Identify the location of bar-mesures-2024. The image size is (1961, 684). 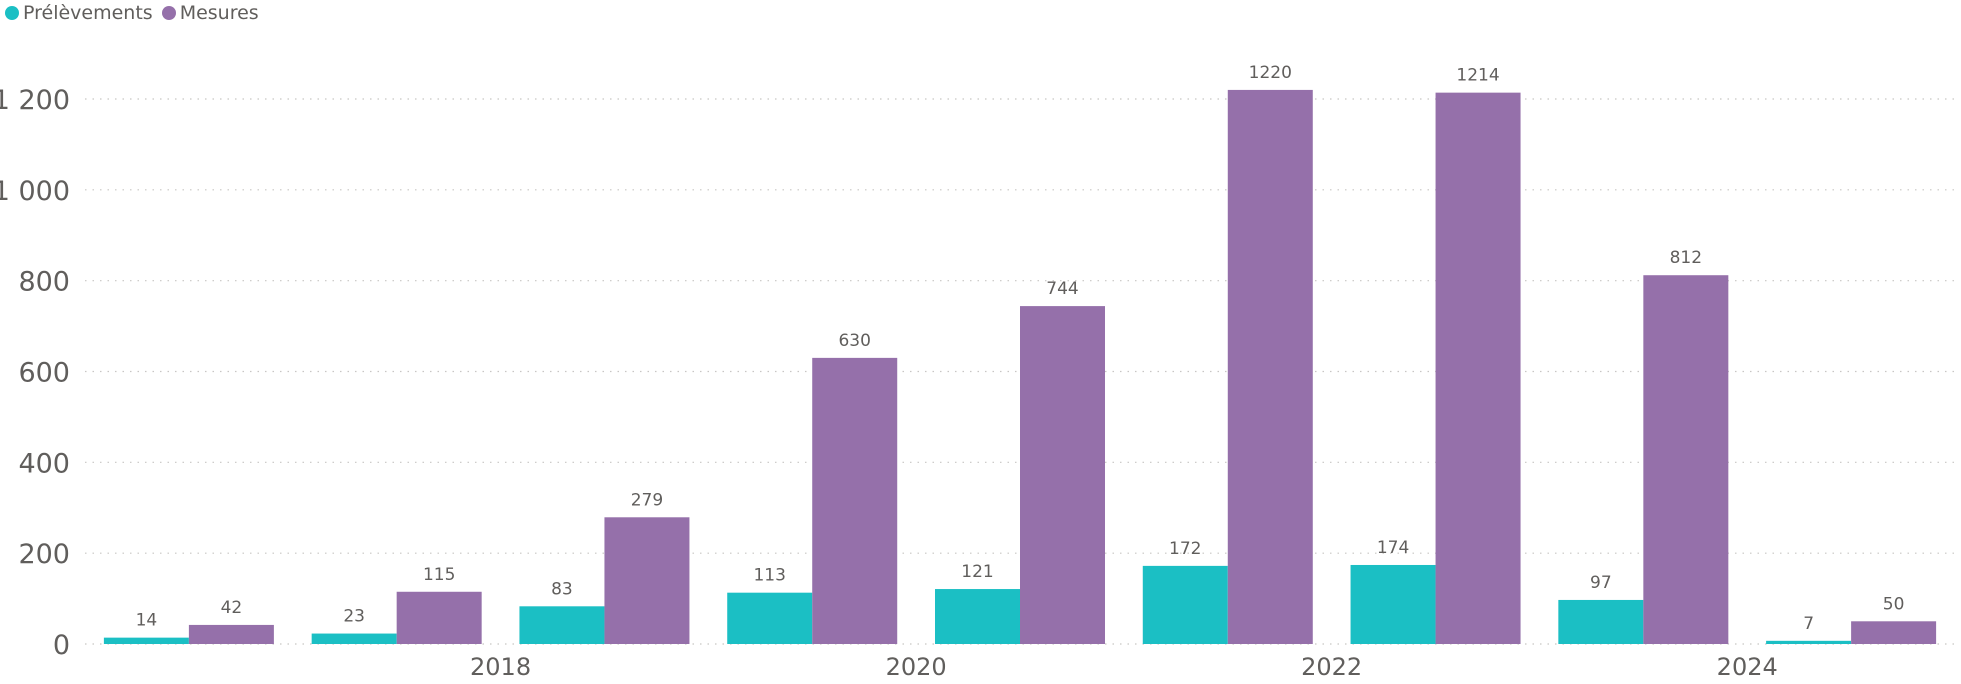
(1686, 459).